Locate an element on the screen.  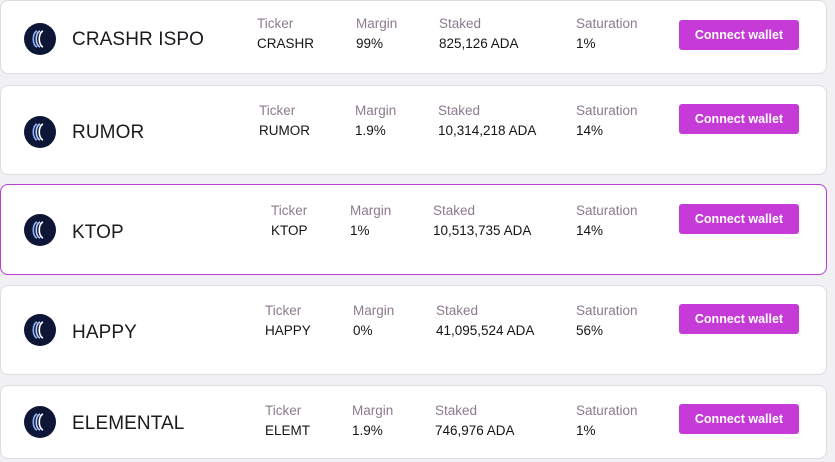
pool-name: CRASHR ISPO is located at coordinates (138, 39).